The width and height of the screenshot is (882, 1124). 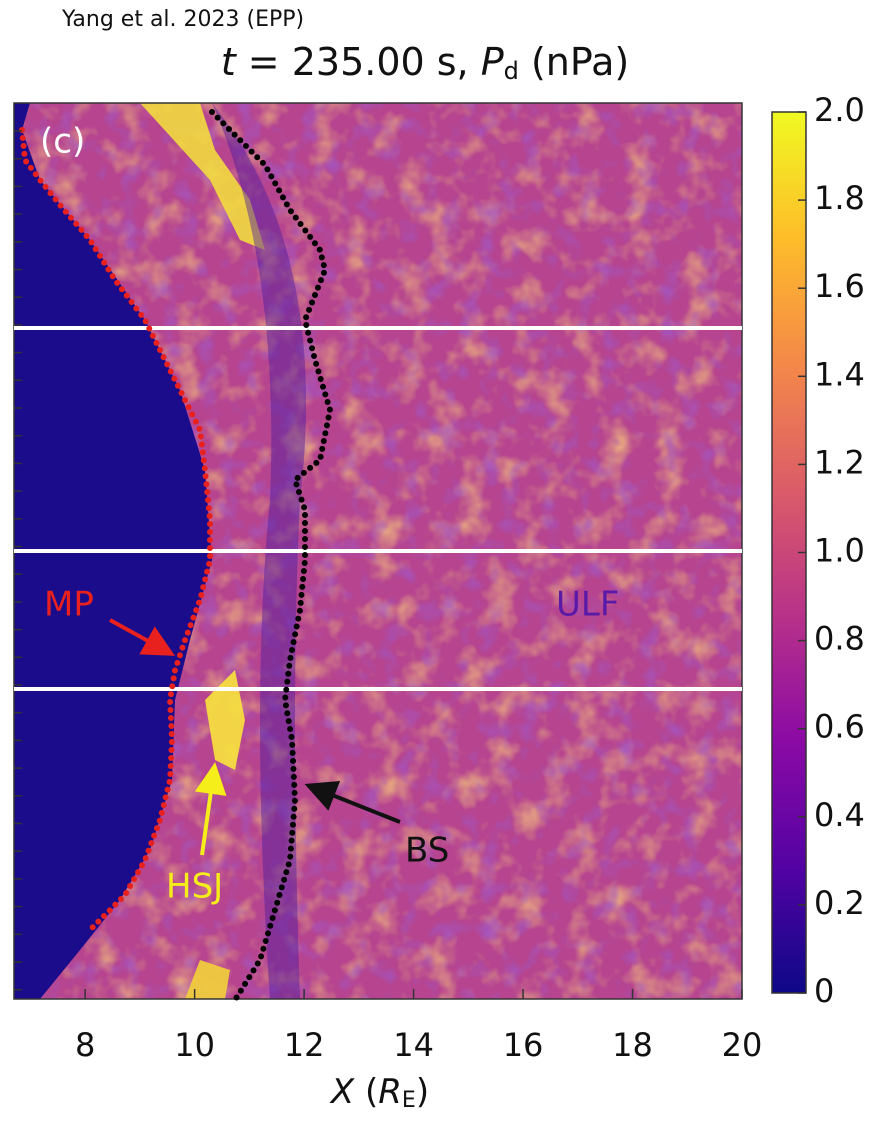 What do you see at coordinates (523, 1045) in the screenshot?
I see `x-tick-label: 16` at bounding box center [523, 1045].